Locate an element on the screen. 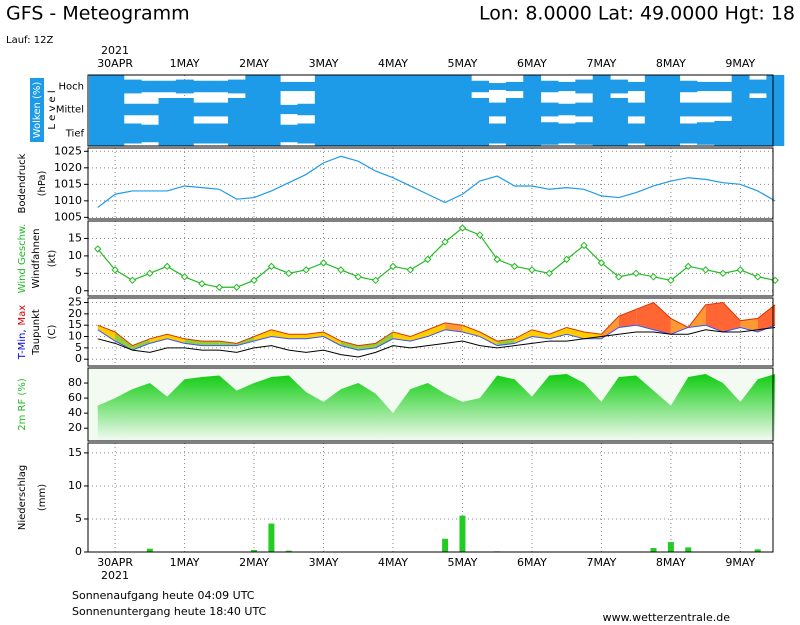 The width and height of the screenshot is (800, 625). title: GFS - Meteogramm is located at coordinates (98, 14).